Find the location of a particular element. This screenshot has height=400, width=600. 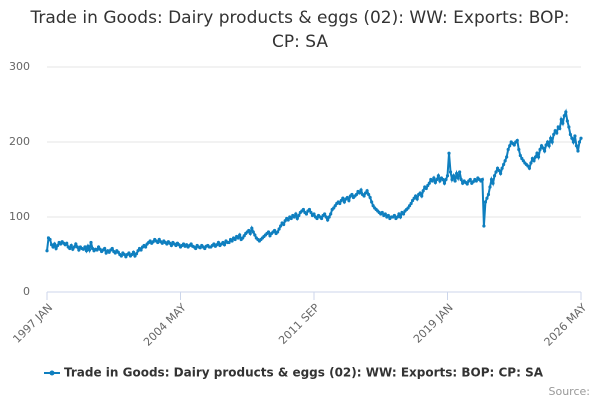

source: Source: is located at coordinates (570, 391).